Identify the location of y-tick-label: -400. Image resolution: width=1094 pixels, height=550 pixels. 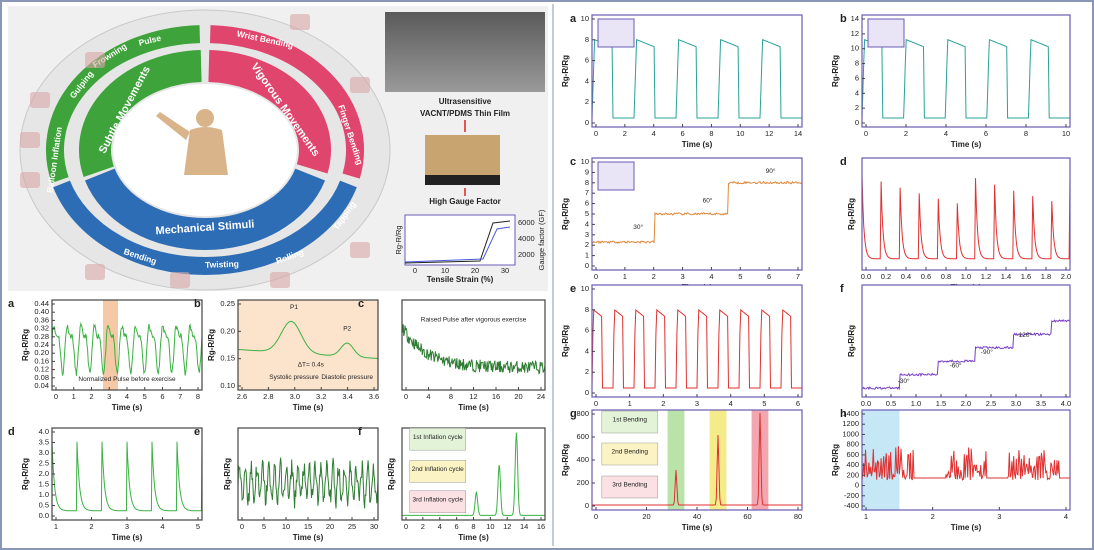
(851, 505).